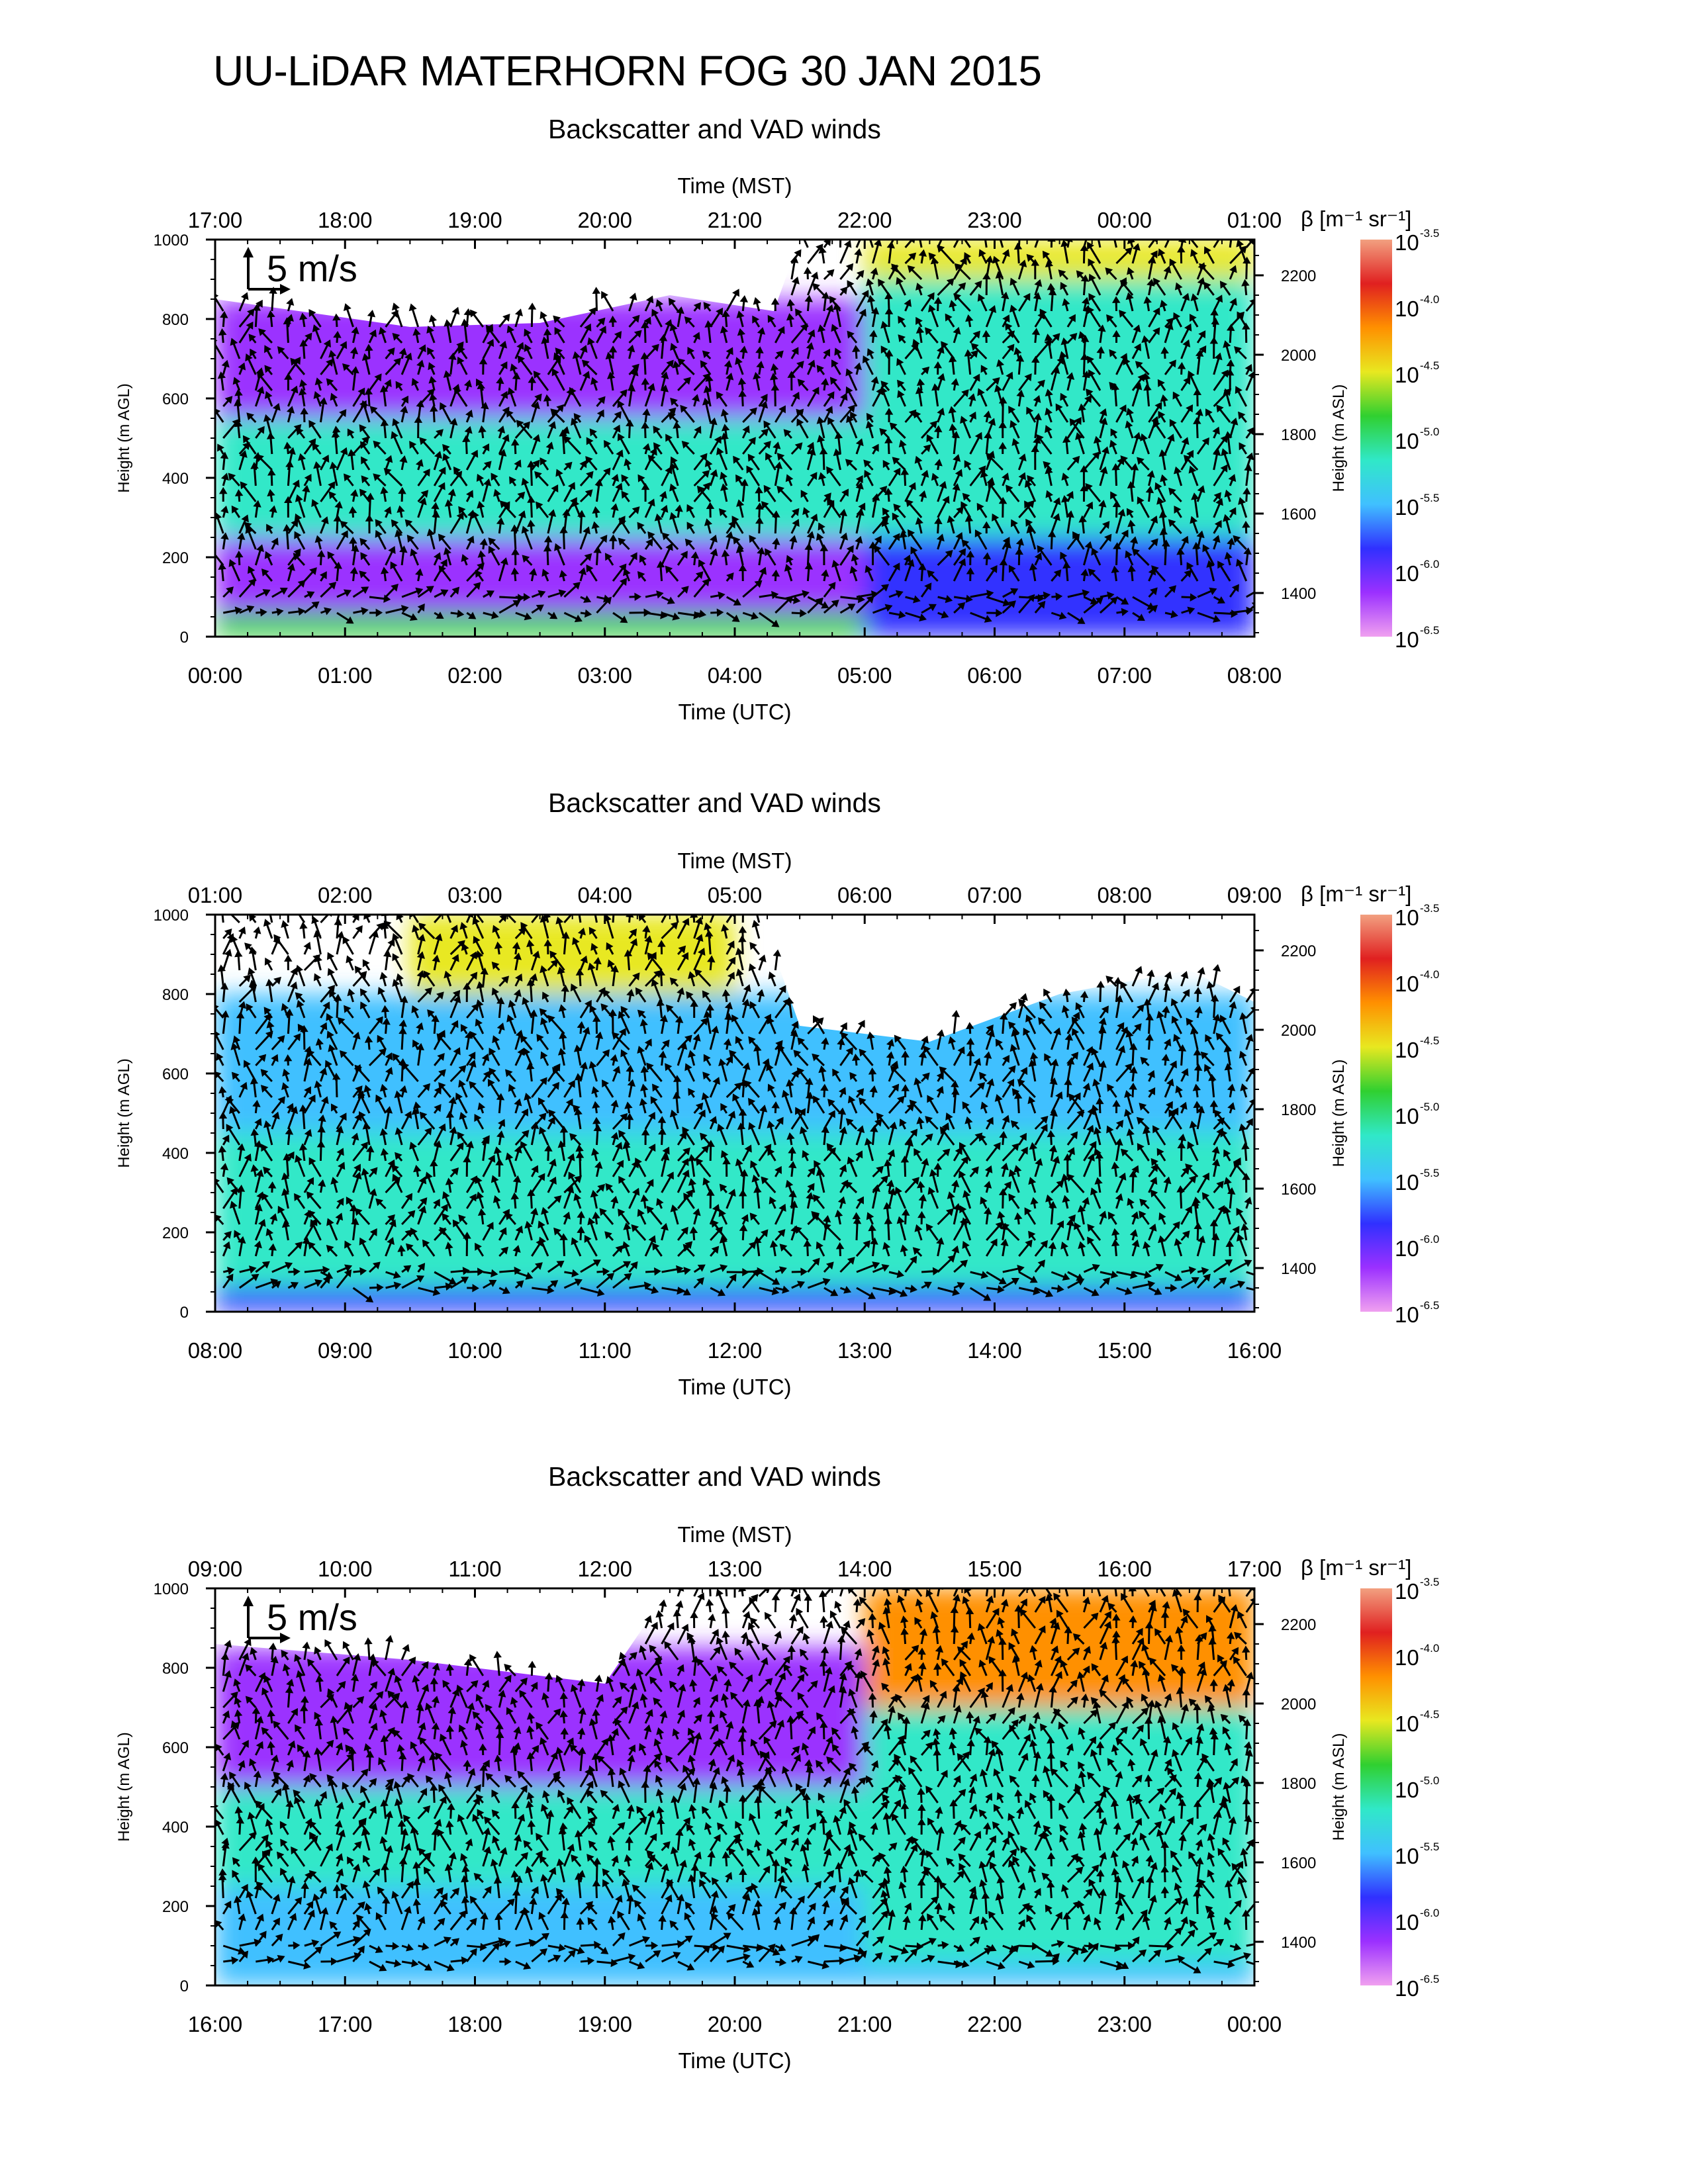  I want to click on y-tick-label: 600, so click(175, 399).